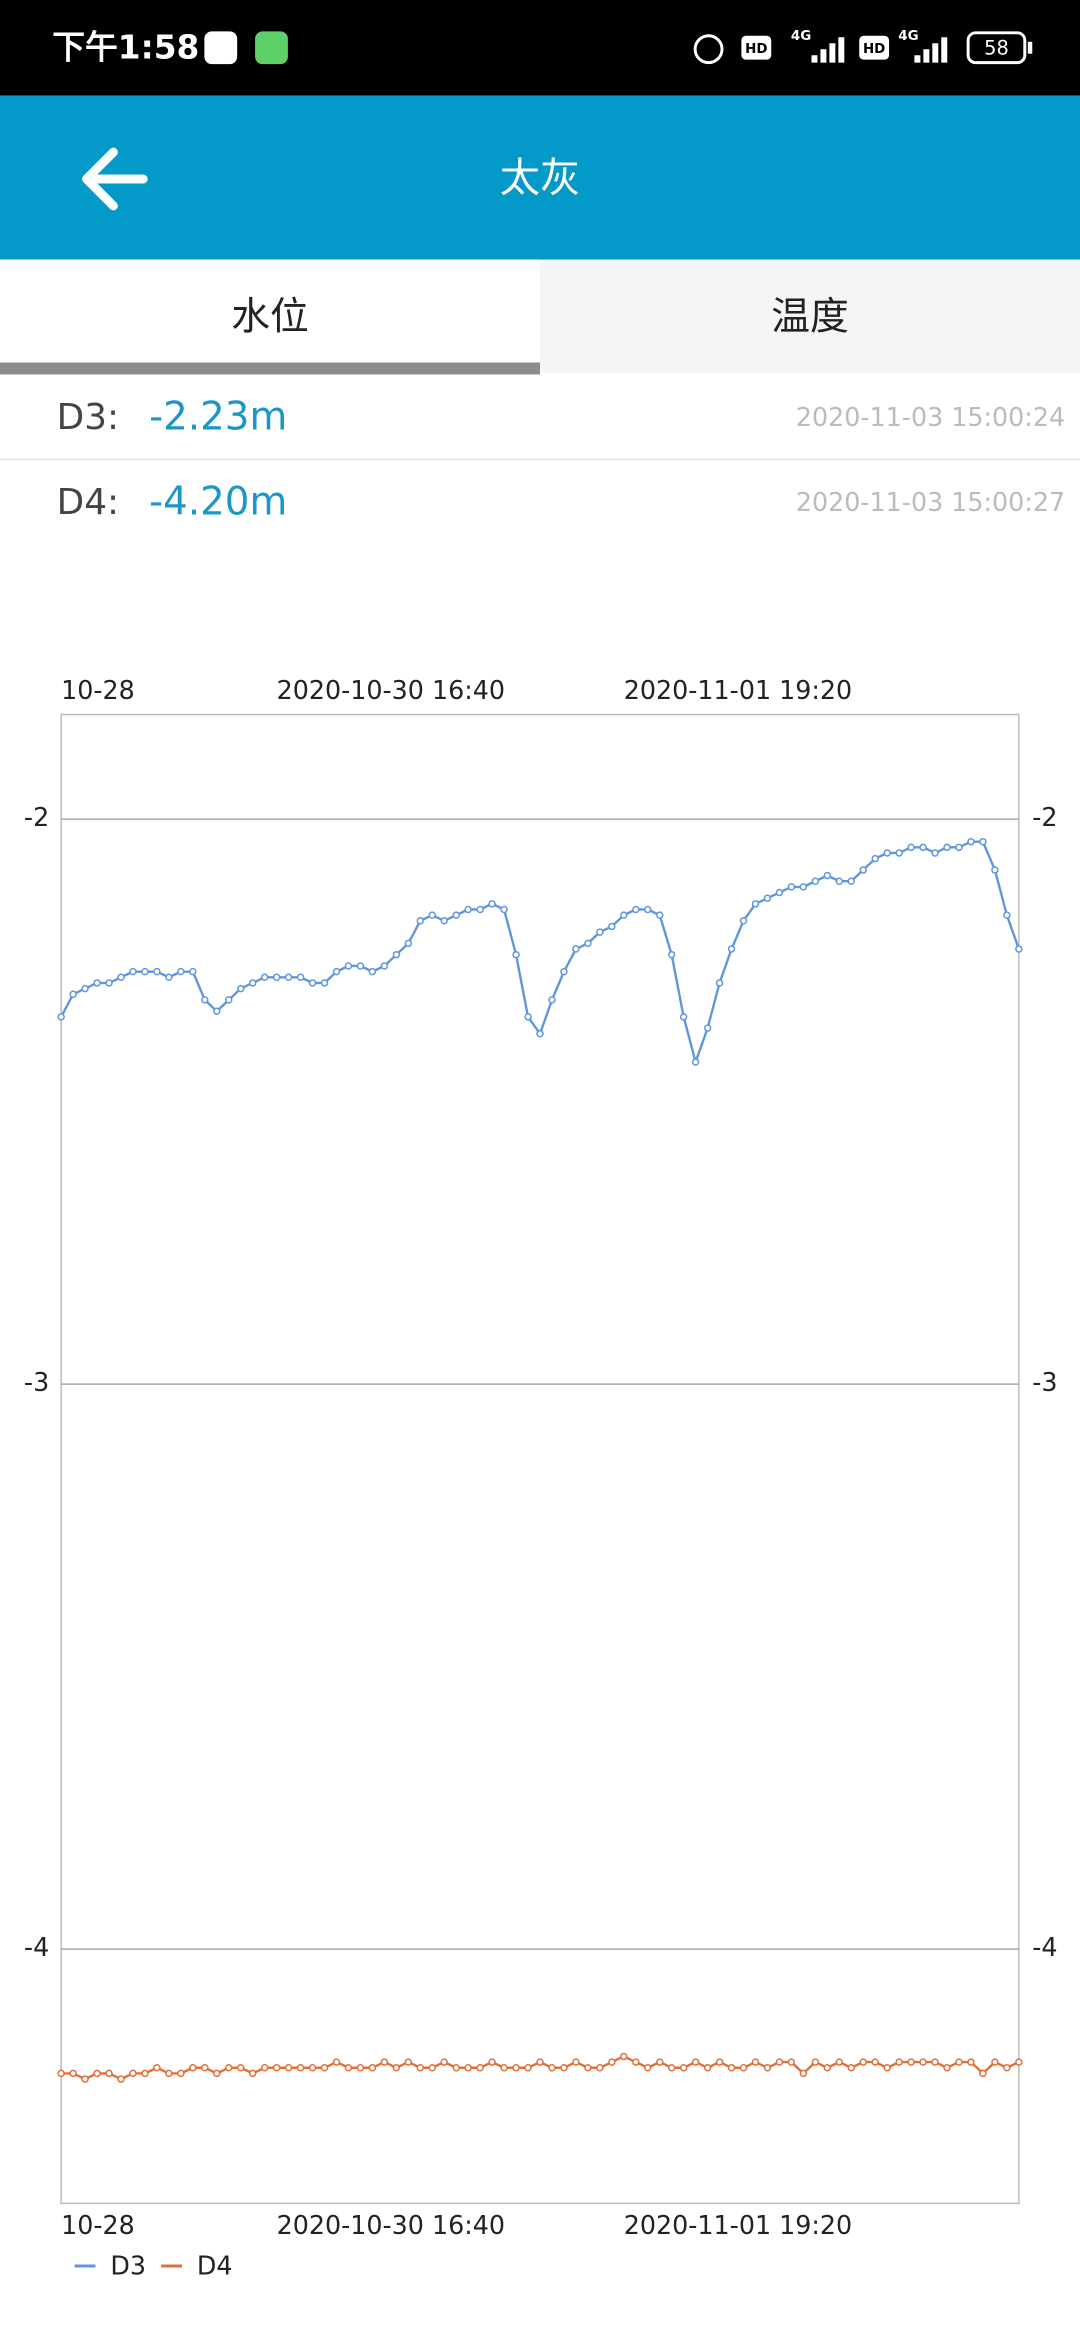 The width and height of the screenshot is (1080, 2340). What do you see at coordinates (391, 2225) in the screenshot?
I see `x-tick-label: 2020-10-30 16:40` at bounding box center [391, 2225].